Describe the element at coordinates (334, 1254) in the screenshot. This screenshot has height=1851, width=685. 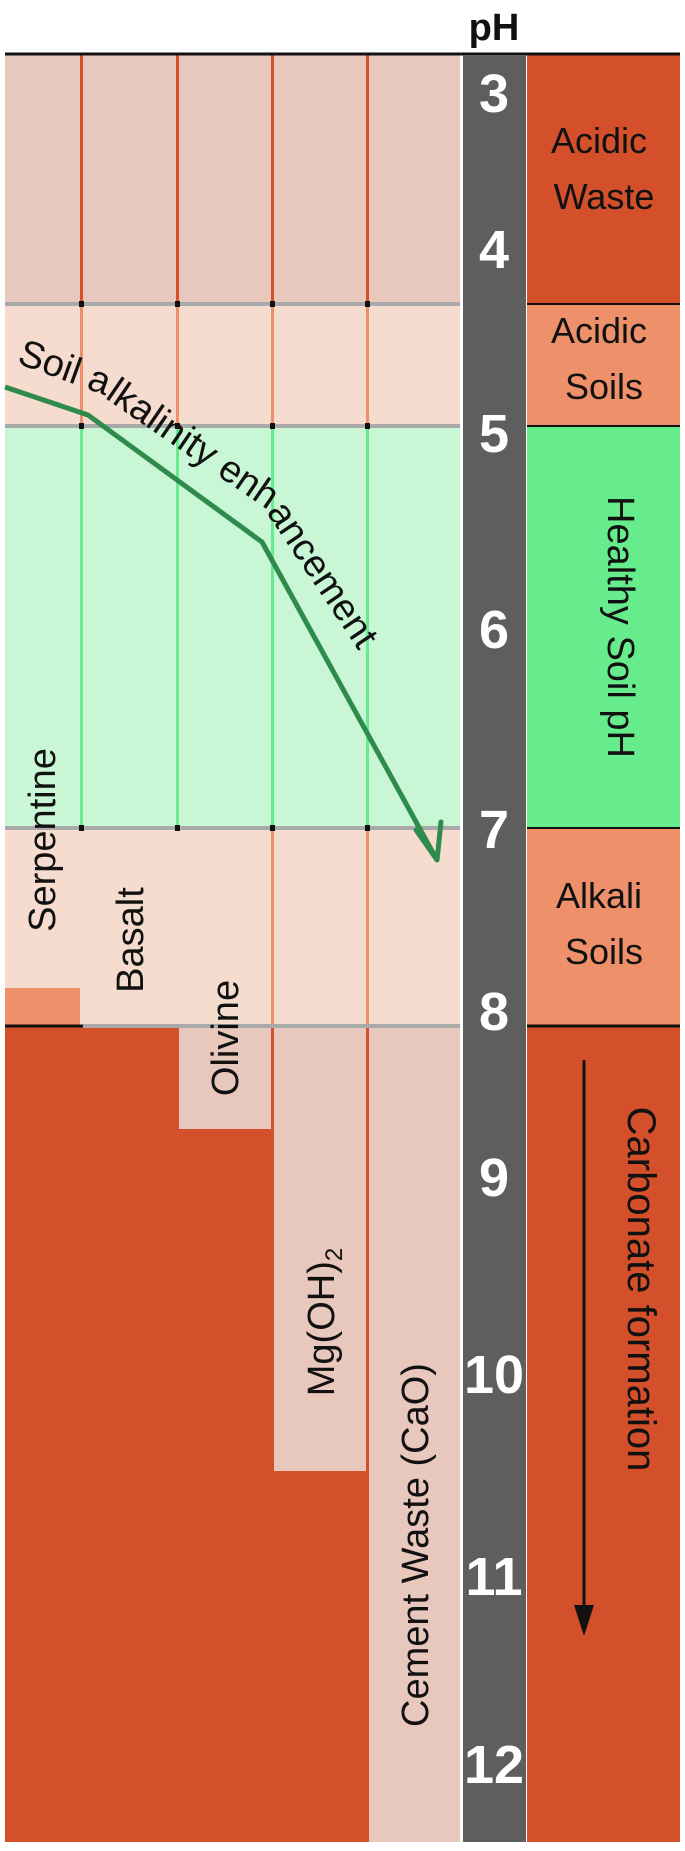
I see `mgoh2-subscript: 2` at that location.